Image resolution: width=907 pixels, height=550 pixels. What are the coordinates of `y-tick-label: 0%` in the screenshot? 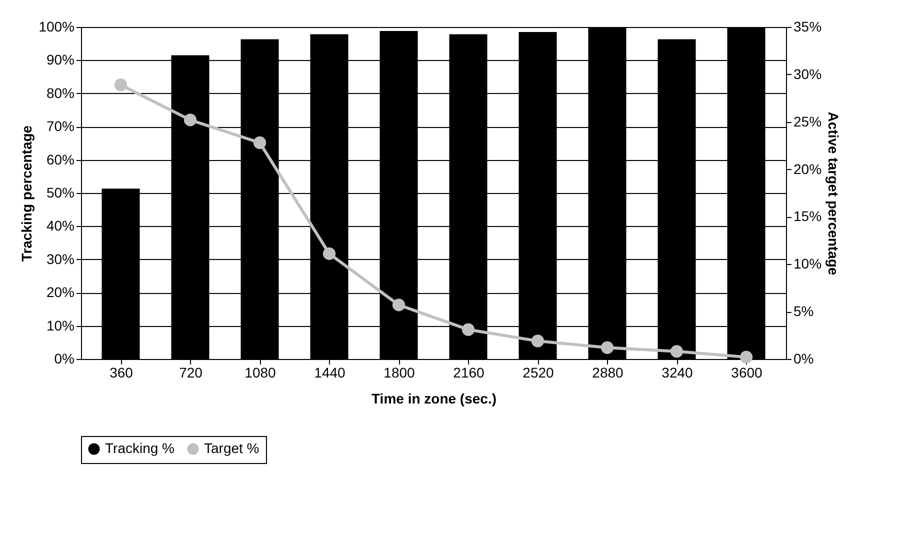 It's located at (64, 358).